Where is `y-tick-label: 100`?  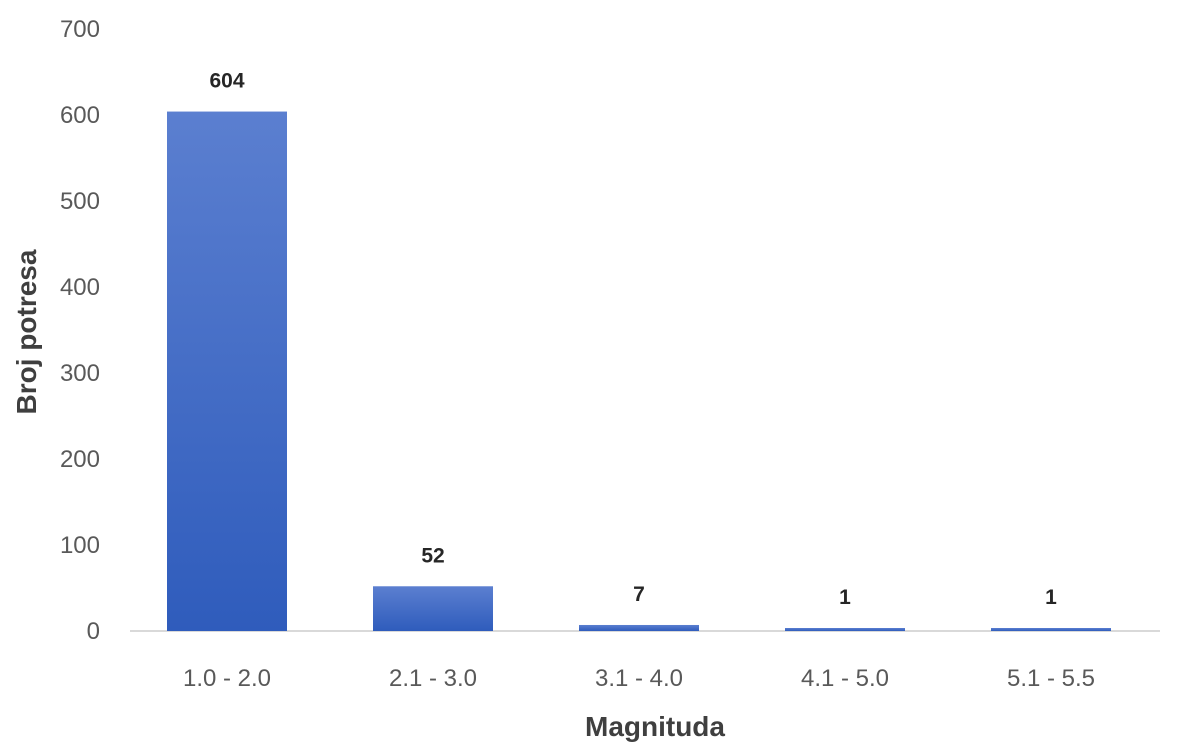 y-tick-label: 100 is located at coordinates (80, 545).